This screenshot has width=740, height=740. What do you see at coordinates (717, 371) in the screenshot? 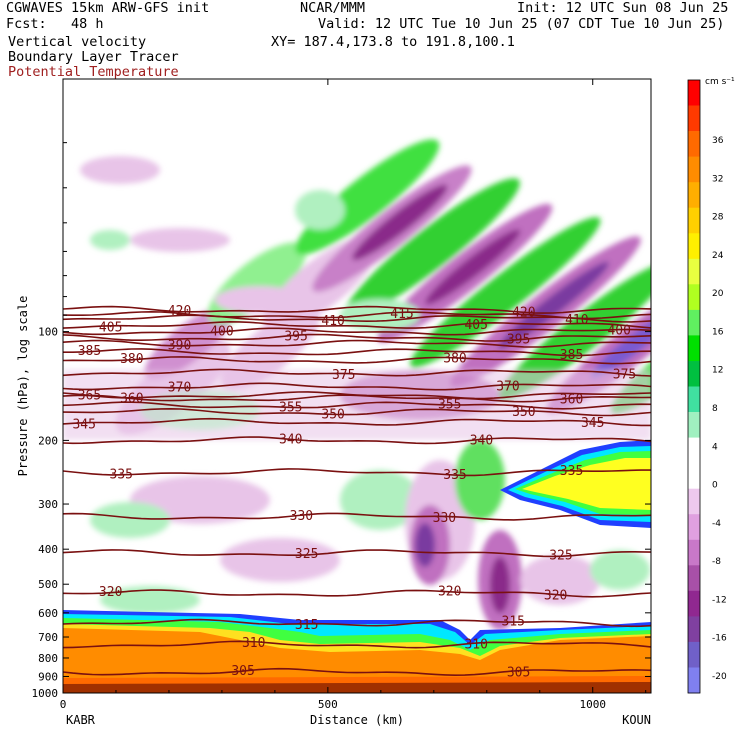
I see `colorbar-tick-label: 12` at bounding box center [717, 371].